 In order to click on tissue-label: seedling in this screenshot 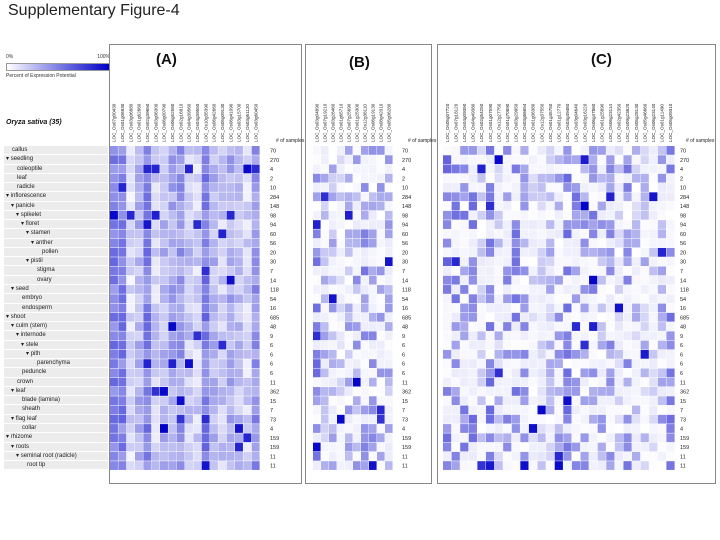, I will do `click(22, 159)`.